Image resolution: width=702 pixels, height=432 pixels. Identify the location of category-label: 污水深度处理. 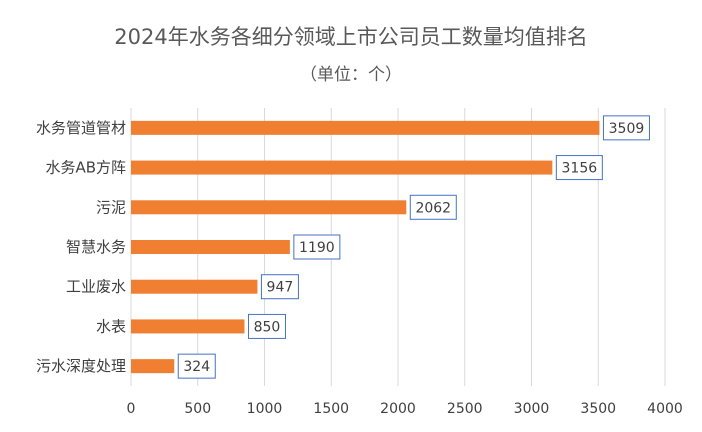
(81, 366).